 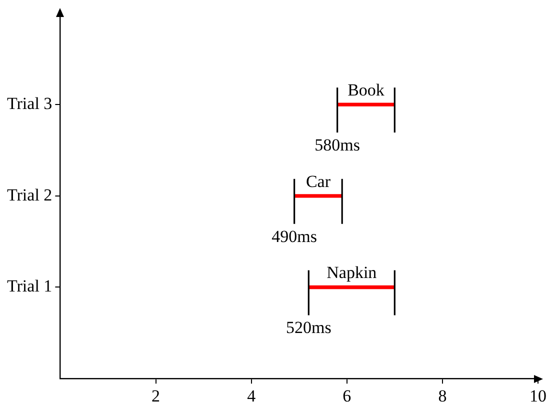 What do you see at coordinates (29, 194) in the screenshot?
I see `y-tick-label: Trial 2` at bounding box center [29, 194].